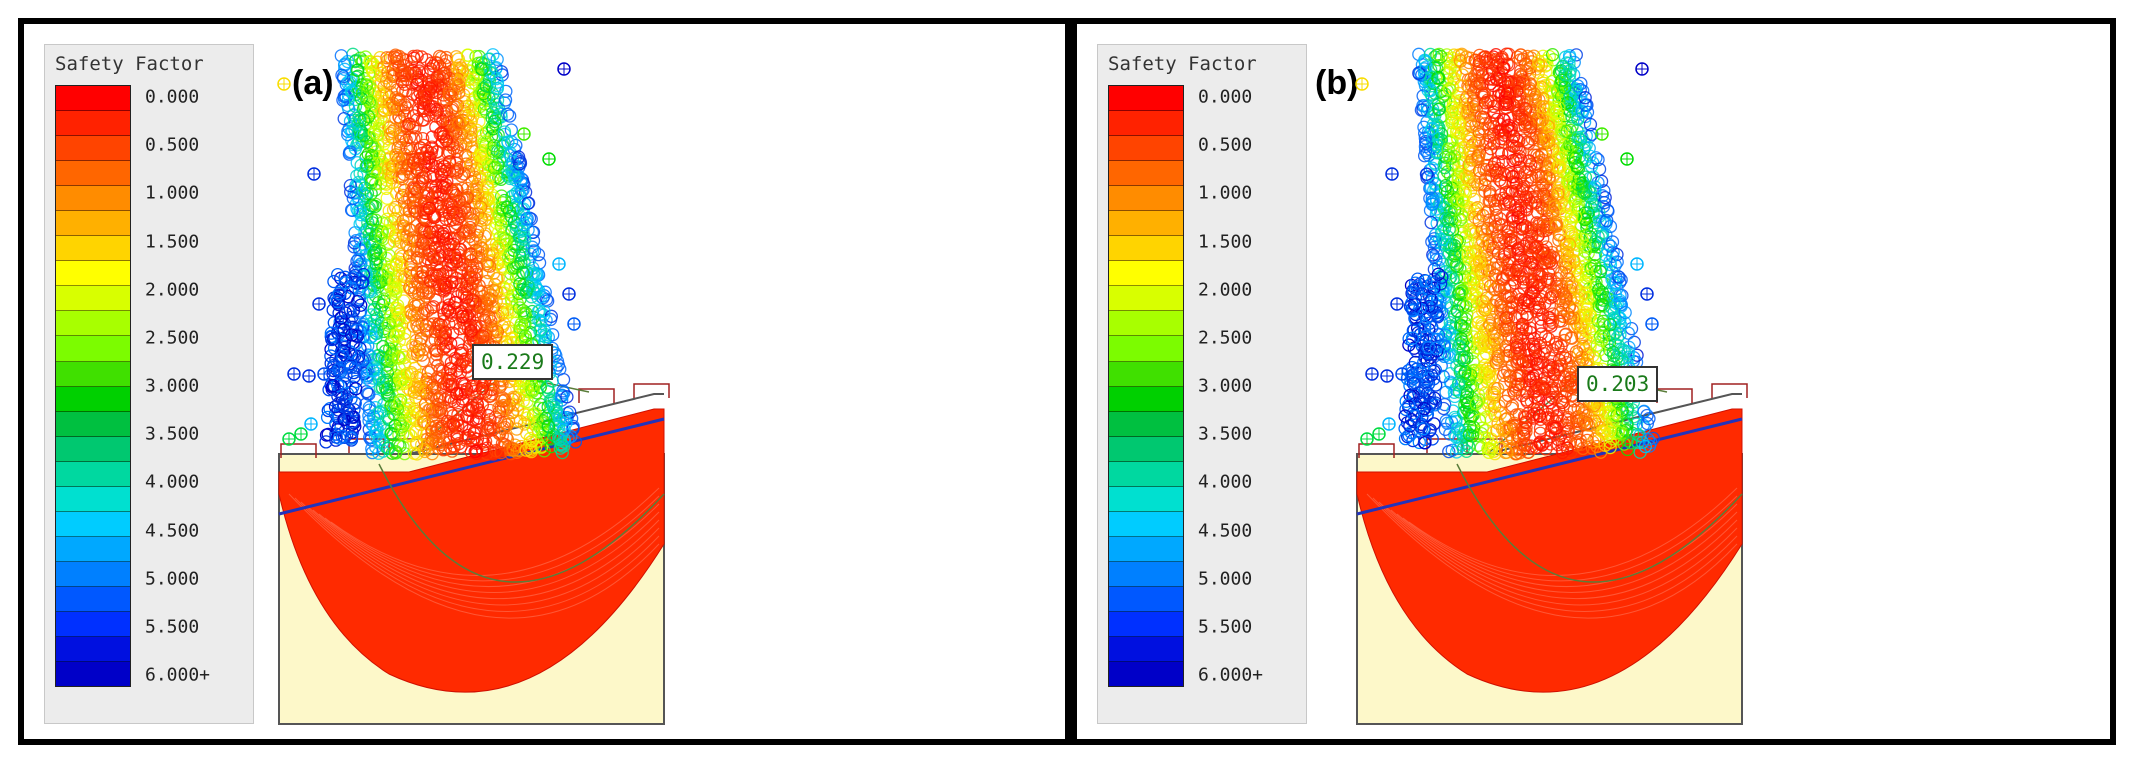 The height and width of the screenshot is (761, 2133). What do you see at coordinates (471, 466) in the screenshot?
I see `water-table-line` at bounding box center [471, 466].